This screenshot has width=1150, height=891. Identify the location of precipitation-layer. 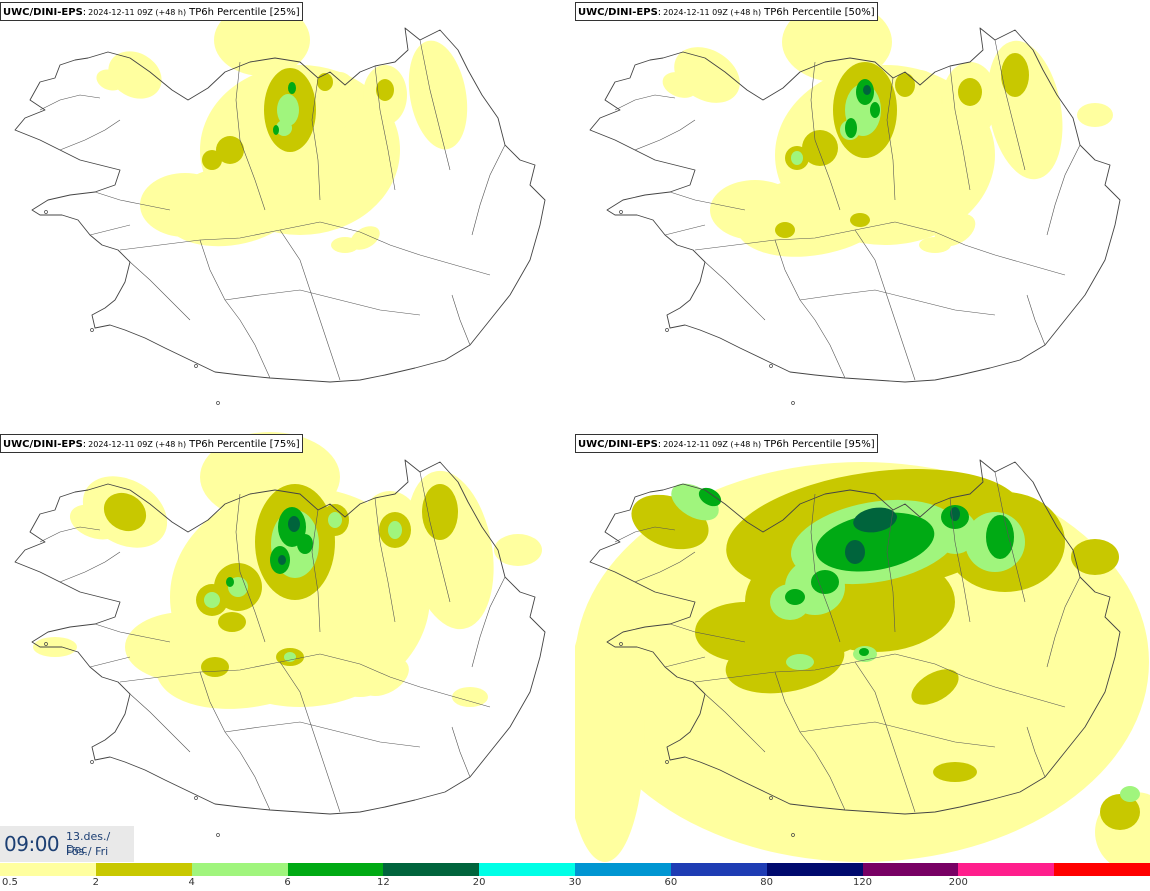
(887, 129).